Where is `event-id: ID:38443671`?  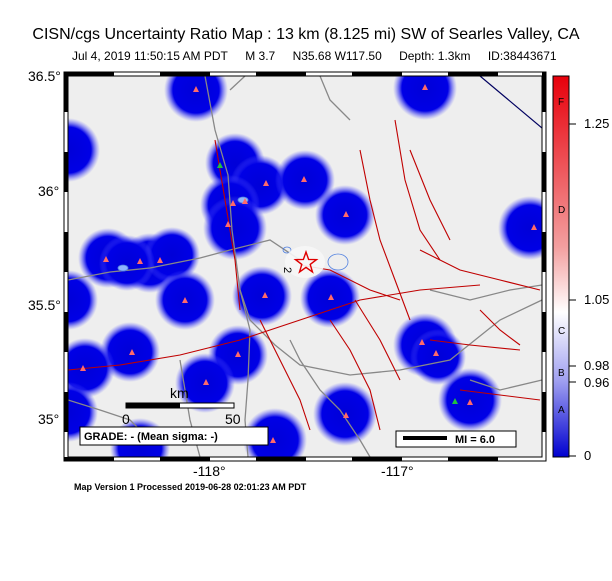 event-id: ID:38443671 is located at coordinates (522, 56).